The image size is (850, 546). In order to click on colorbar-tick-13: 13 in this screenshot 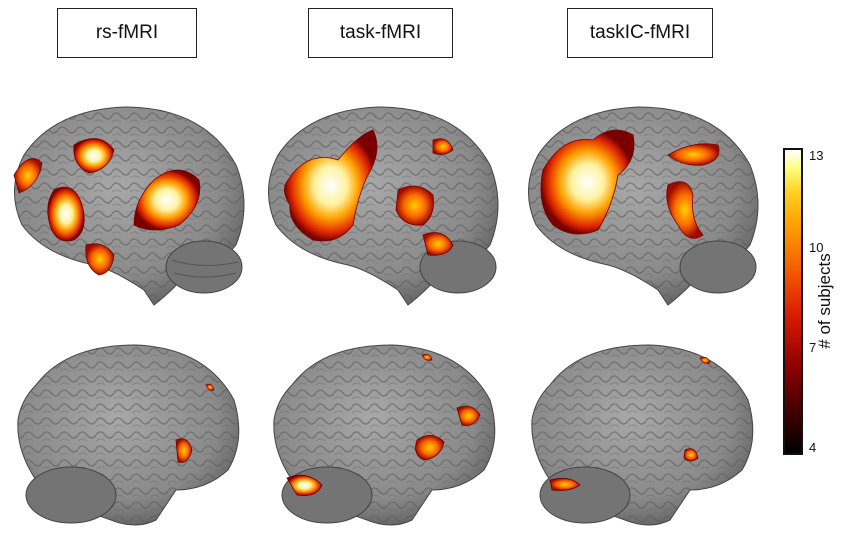, I will do `click(816, 155)`.